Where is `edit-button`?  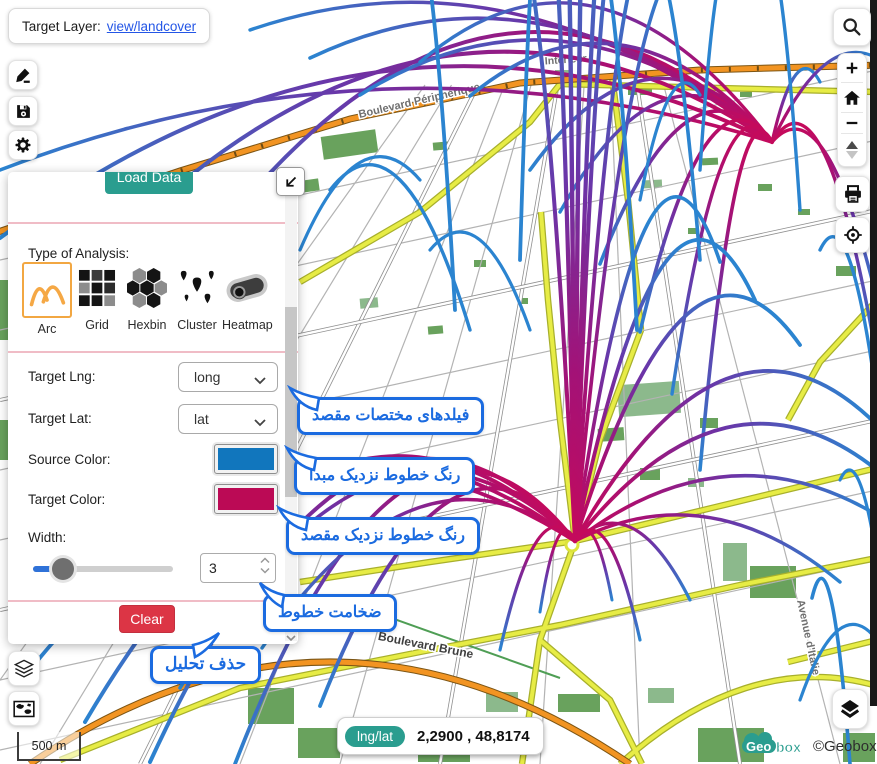 edit-button is located at coordinates (23, 75).